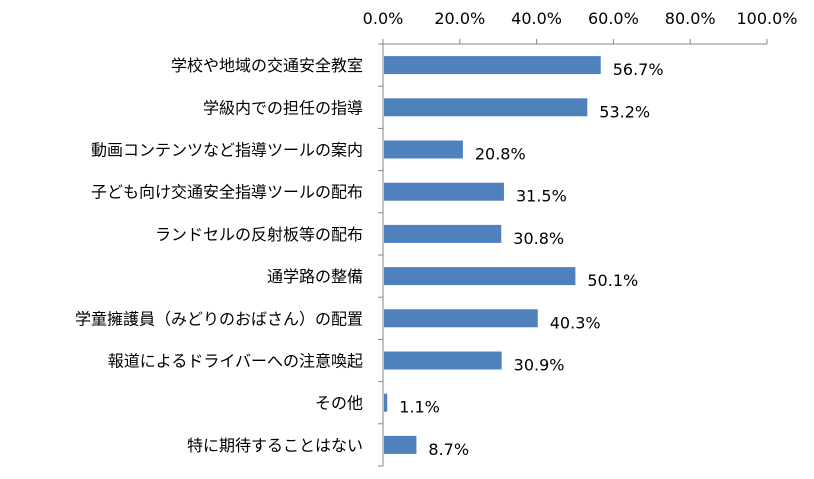 The height and width of the screenshot is (479, 814). I want to click on value-label: 20.8%, so click(500, 154).